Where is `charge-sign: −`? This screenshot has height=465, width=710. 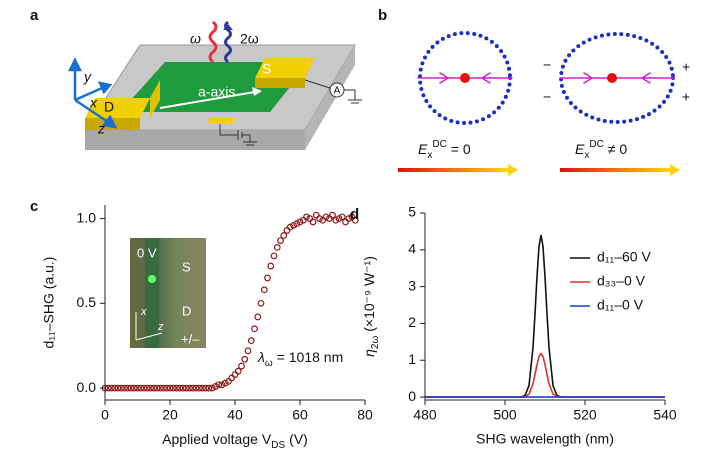
charge-sign: − is located at coordinates (547, 65).